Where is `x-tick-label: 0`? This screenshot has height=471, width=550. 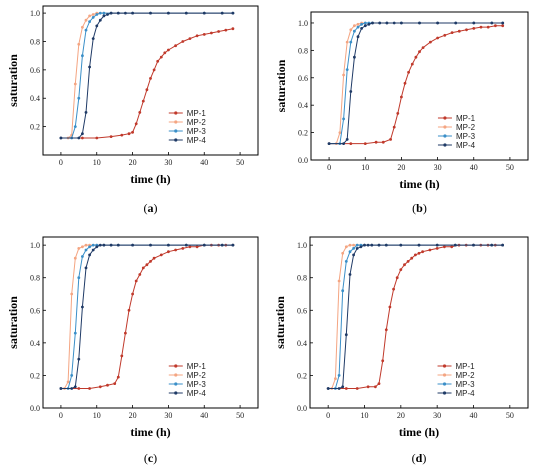
x-tick-label: 0 is located at coordinates (61, 415).